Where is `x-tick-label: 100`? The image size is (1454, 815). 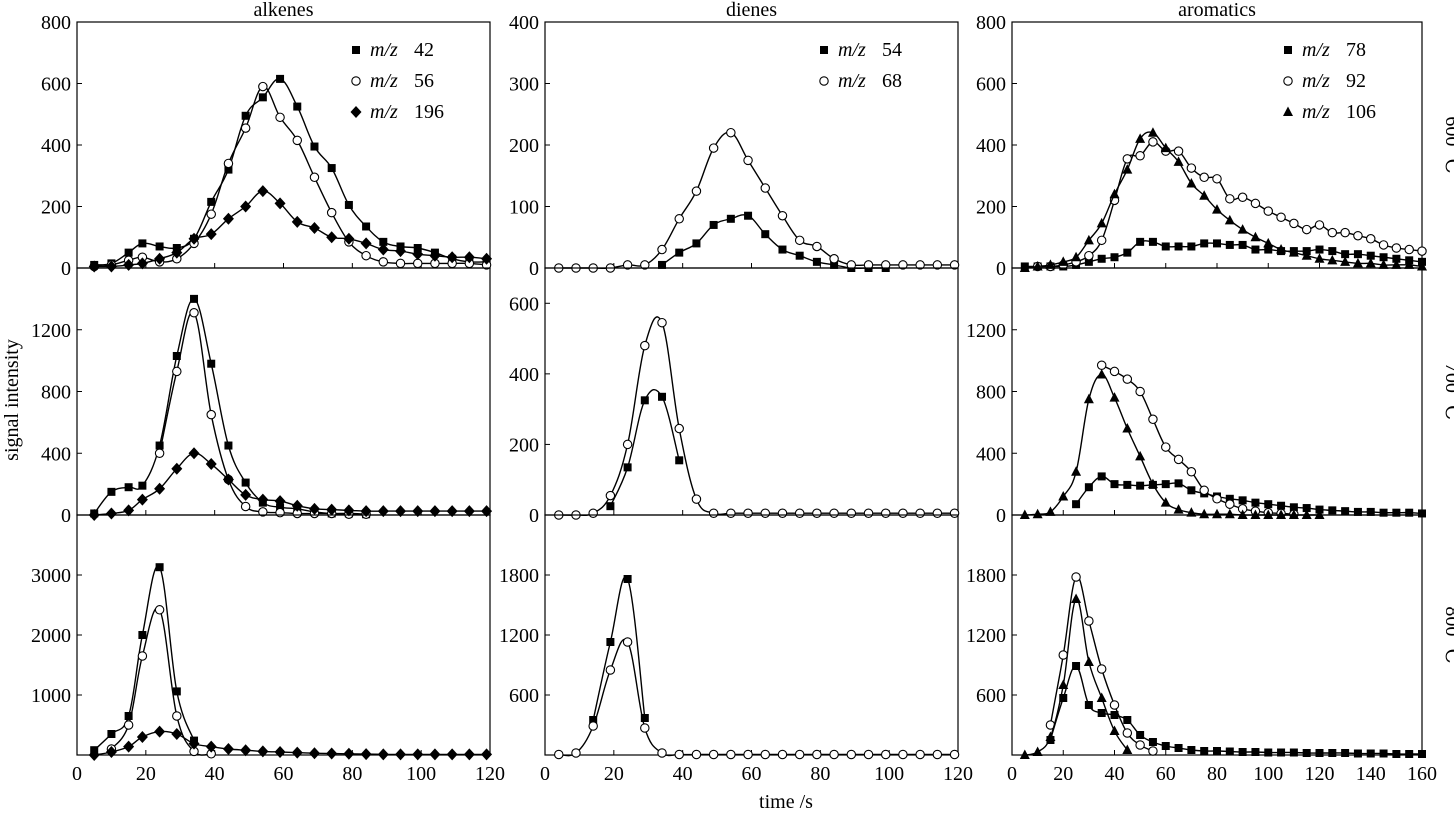
x-tick-label: 100 is located at coordinates (889, 774).